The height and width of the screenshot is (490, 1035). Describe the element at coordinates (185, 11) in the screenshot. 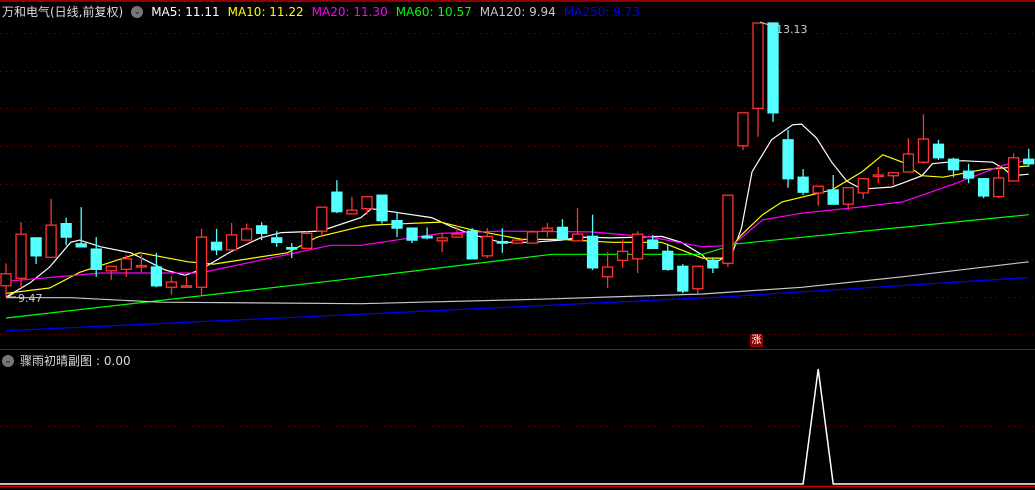

I see `ma-label-0: MA5: 11.11` at that location.